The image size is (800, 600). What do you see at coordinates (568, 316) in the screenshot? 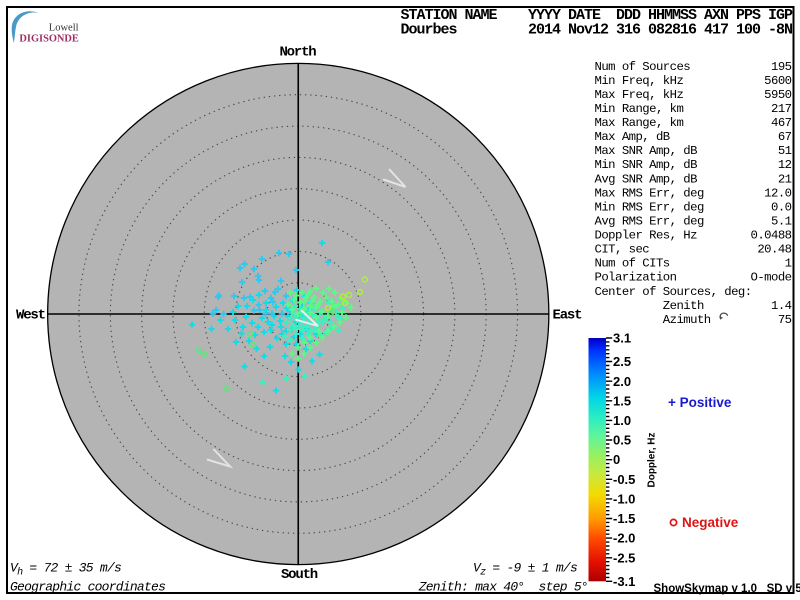
I see `svg-text: East` at bounding box center [568, 316].